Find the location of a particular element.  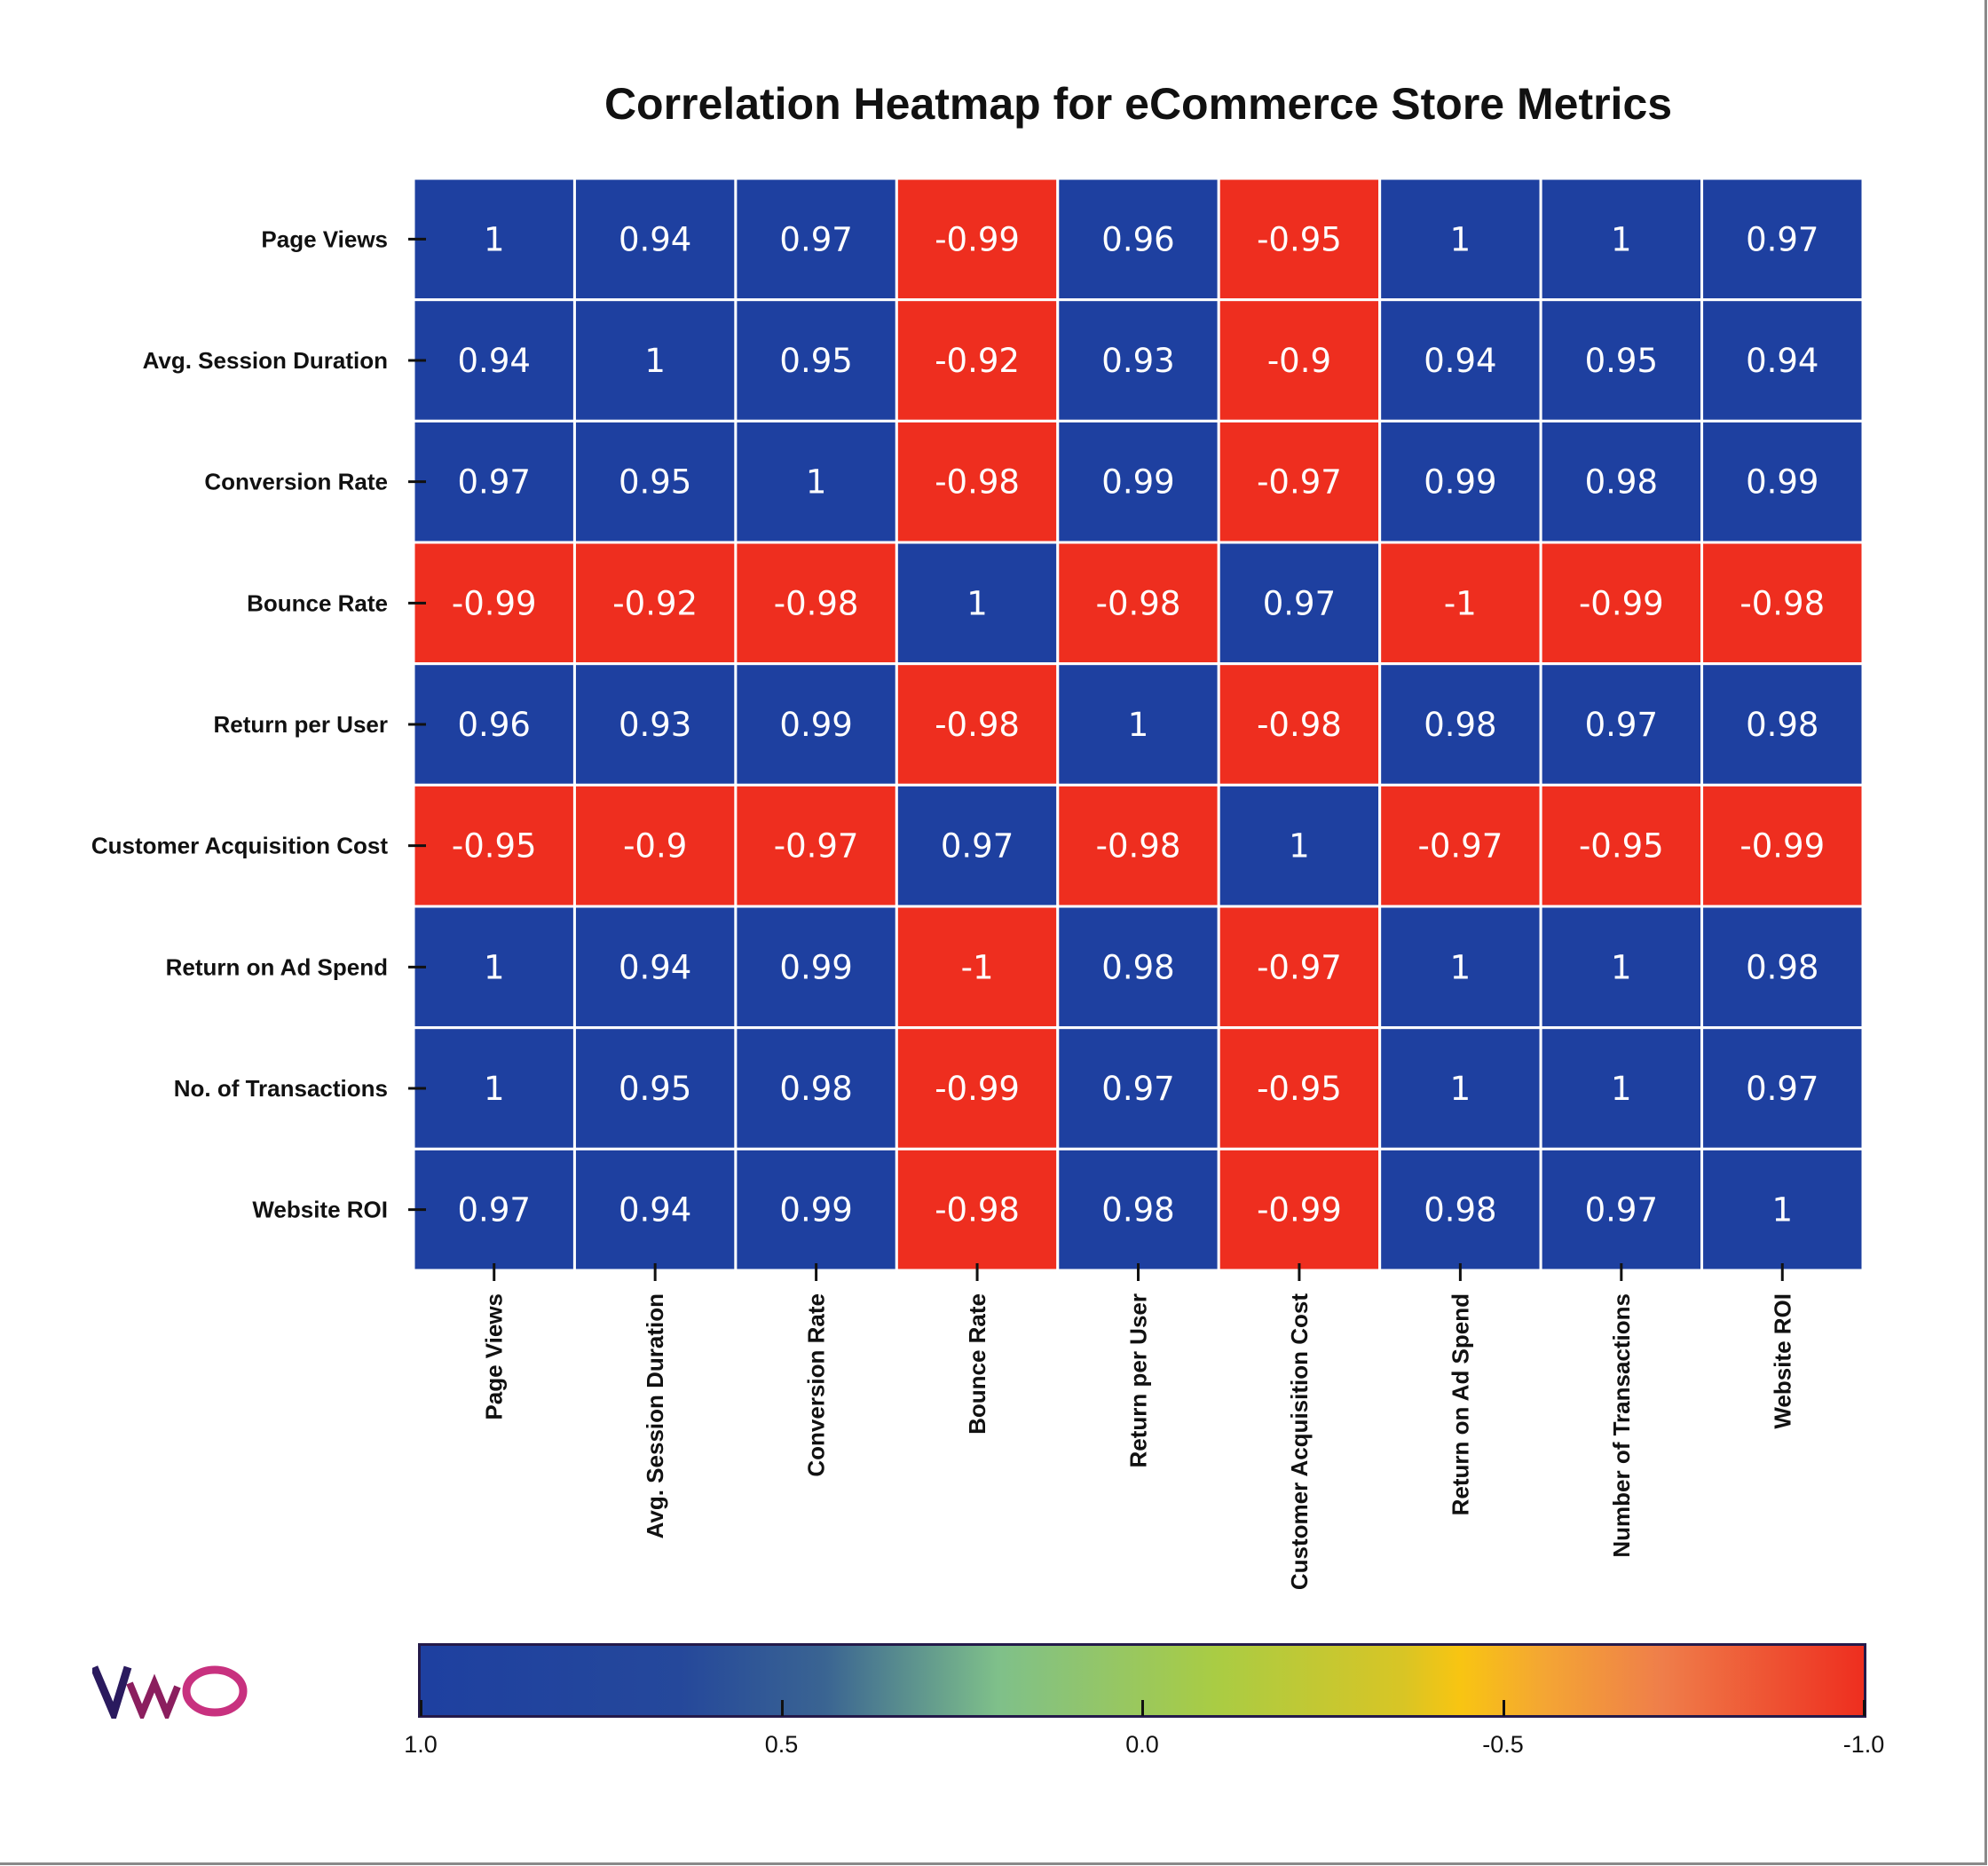

x-tick-label: Return on Ad Spend is located at coordinates (1460, 1404).